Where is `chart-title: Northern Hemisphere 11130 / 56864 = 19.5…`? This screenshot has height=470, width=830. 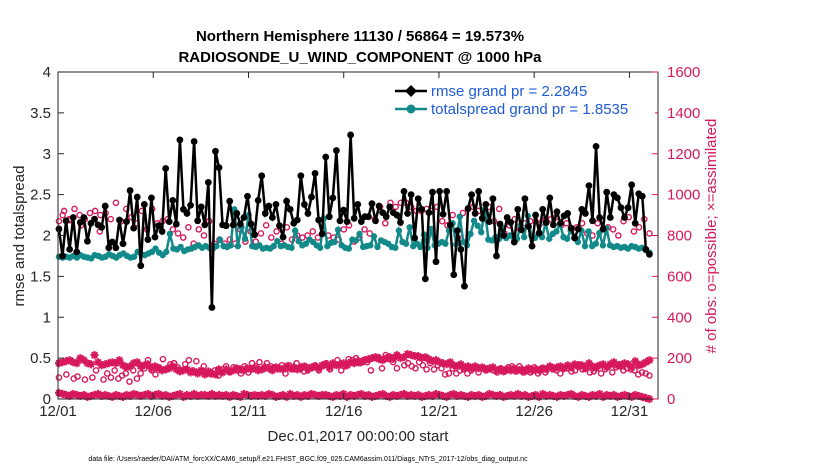
chart-title: Northern Hemisphere 11130 / 56864 = 19.5… is located at coordinates (360, 36).